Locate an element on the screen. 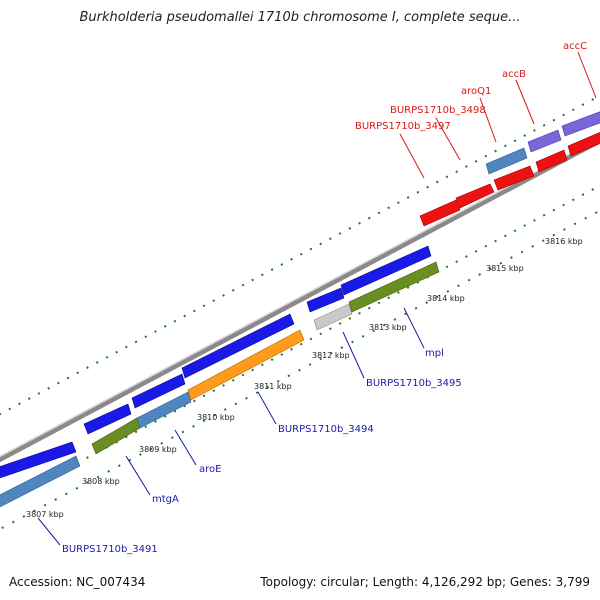 The width and height of the screenshot is (600, 600). gene-feature-aroQ1-red is located at coordinates (514, 178).